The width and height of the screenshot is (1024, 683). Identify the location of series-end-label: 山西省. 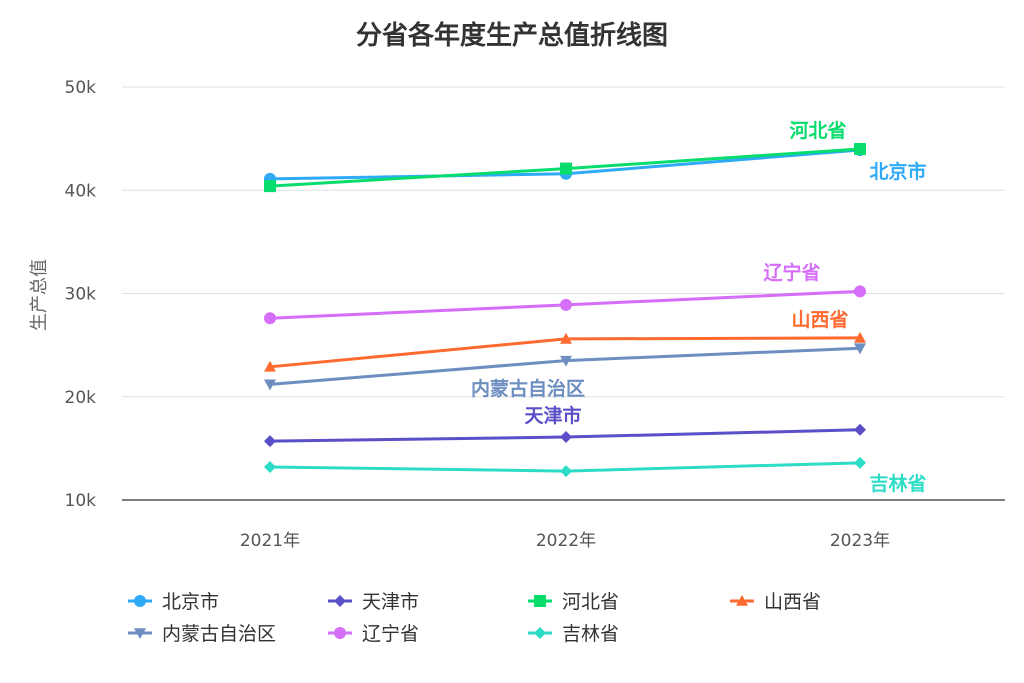
(819, 320).